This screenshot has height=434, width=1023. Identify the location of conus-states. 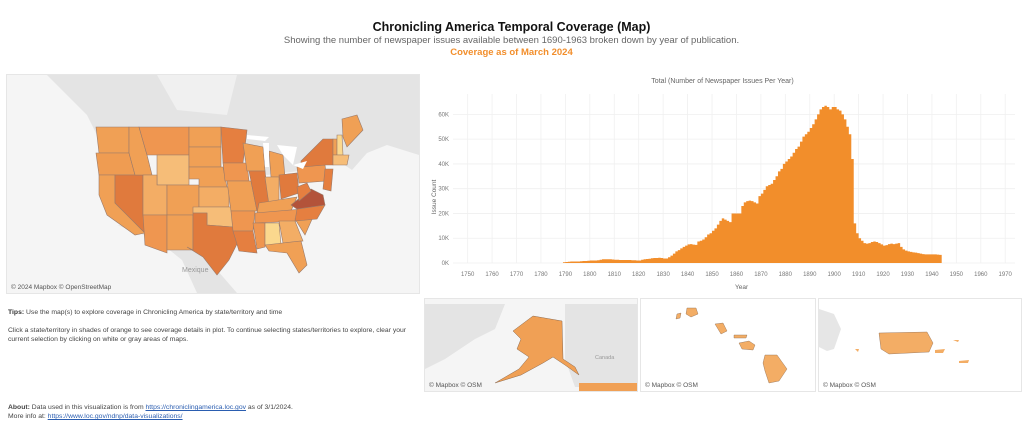
(229, 195).